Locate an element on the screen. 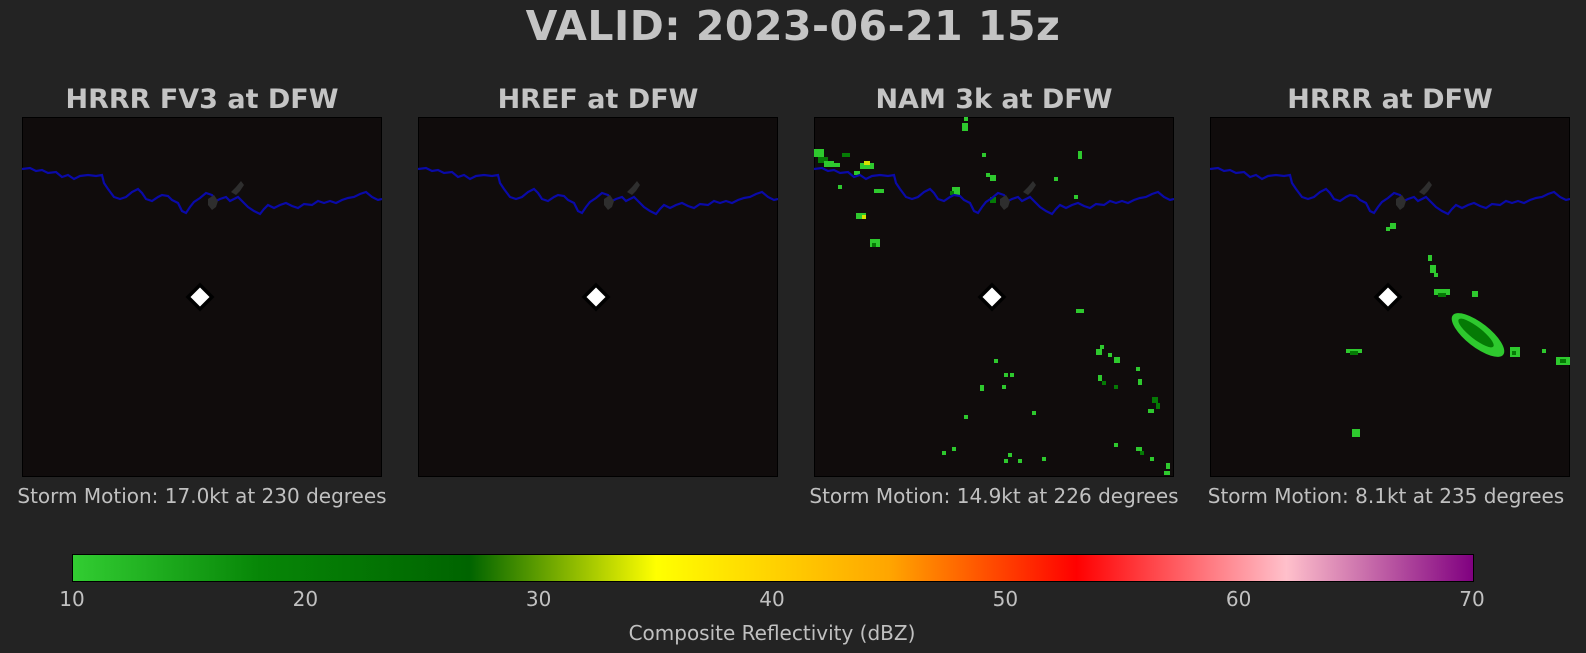 The height and width of the screenshot is (653, 1586). map-panel-href is located at coordinates (598, 297).